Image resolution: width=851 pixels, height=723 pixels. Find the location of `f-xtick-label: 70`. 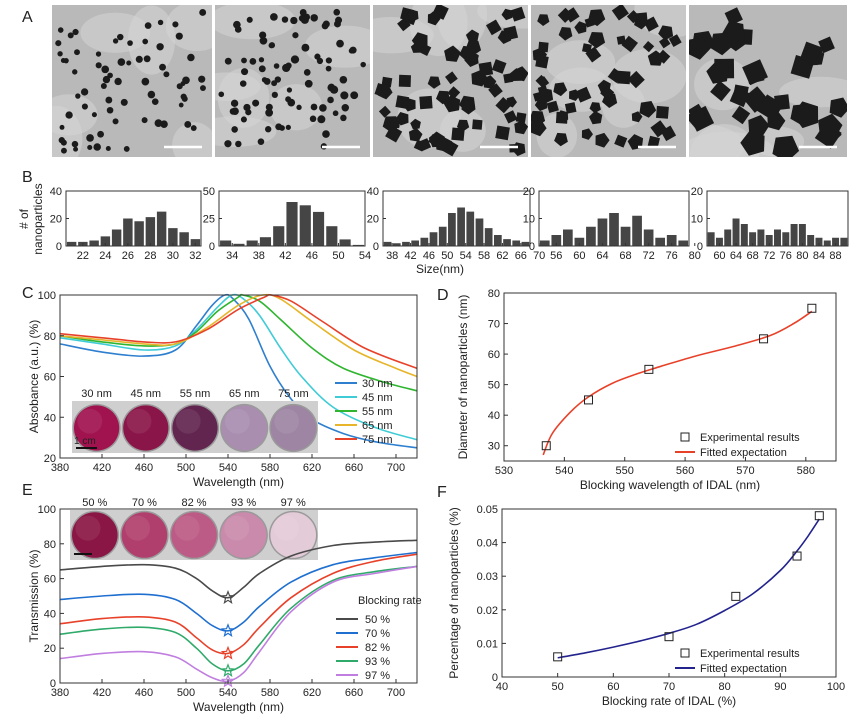

f-xtick-label: 70 is located at coordinates (669, 687).